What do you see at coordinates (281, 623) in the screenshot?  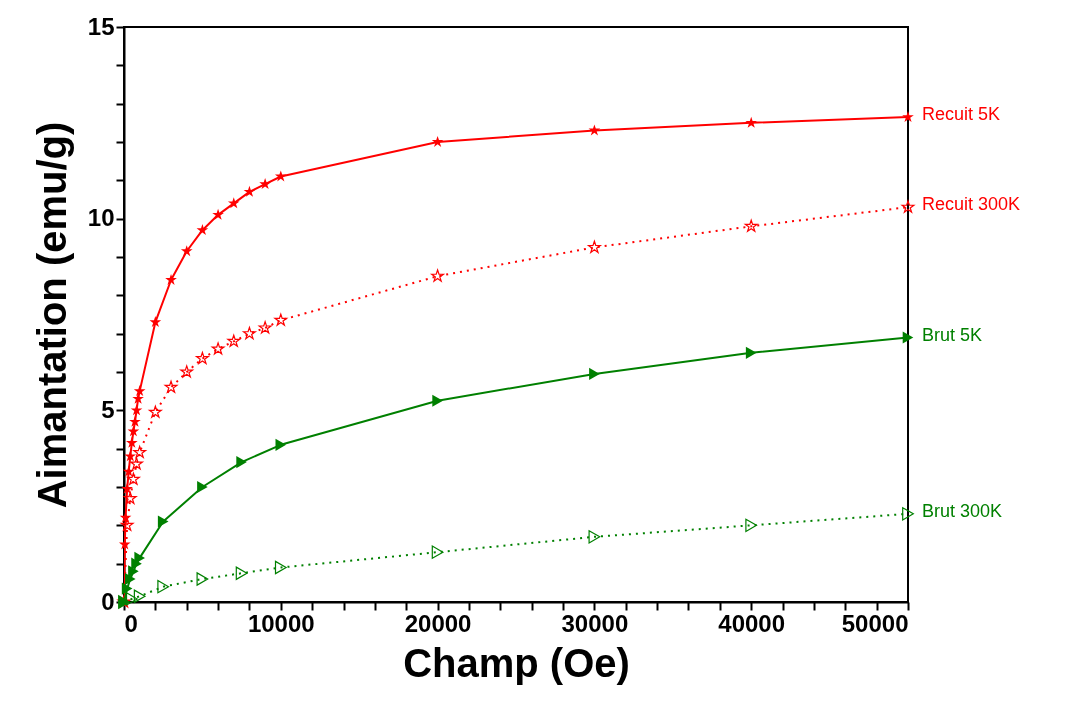 I see `x-tick-label: 10000` at bounding box center [281, 623].